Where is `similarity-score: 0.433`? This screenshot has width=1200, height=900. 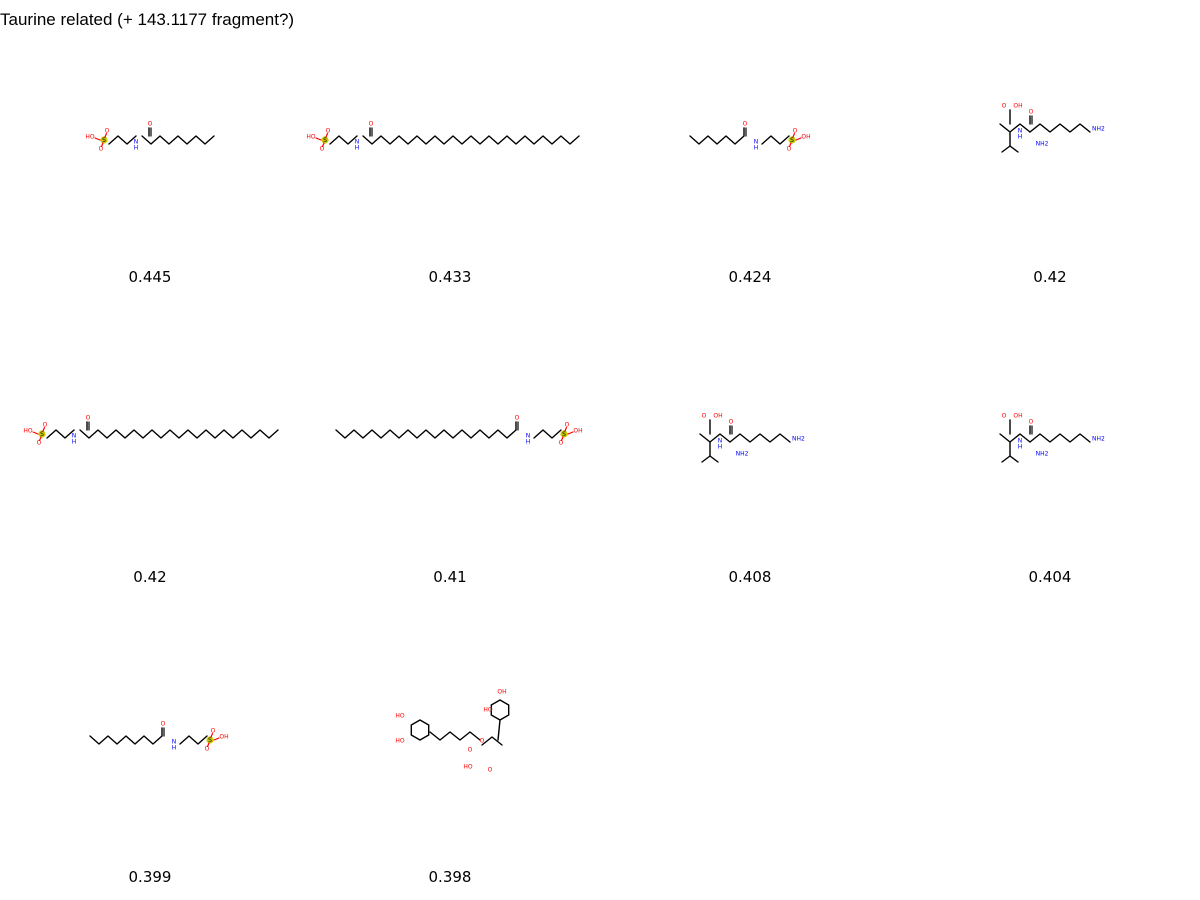
similarity-score: 0.433 is located at coordinates (450, 277).